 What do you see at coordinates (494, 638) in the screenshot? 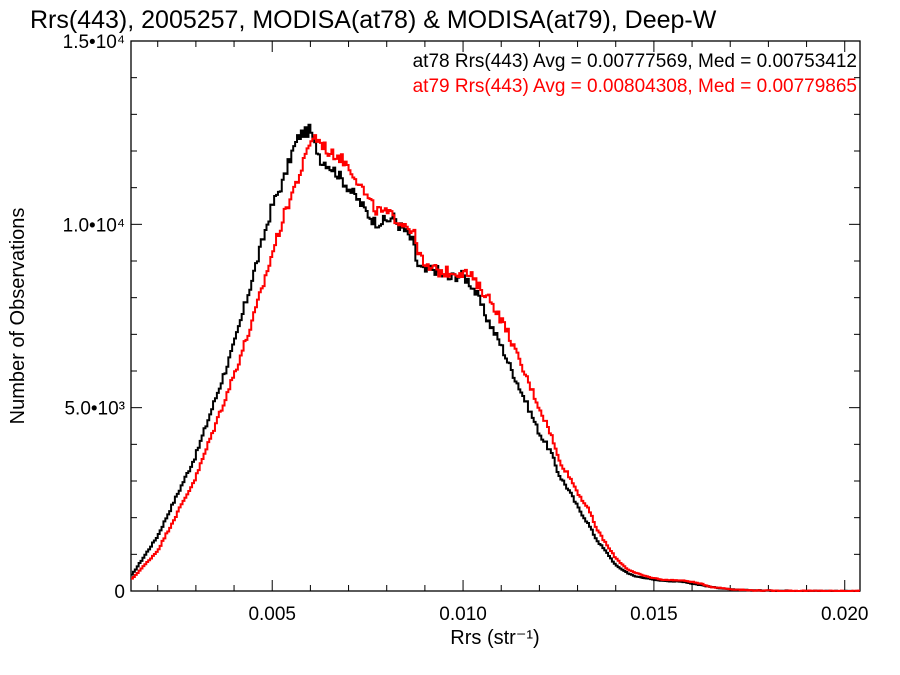
I see `x-axis-label: Rrs (str⁻¹)` at bounding box center [494, 638].